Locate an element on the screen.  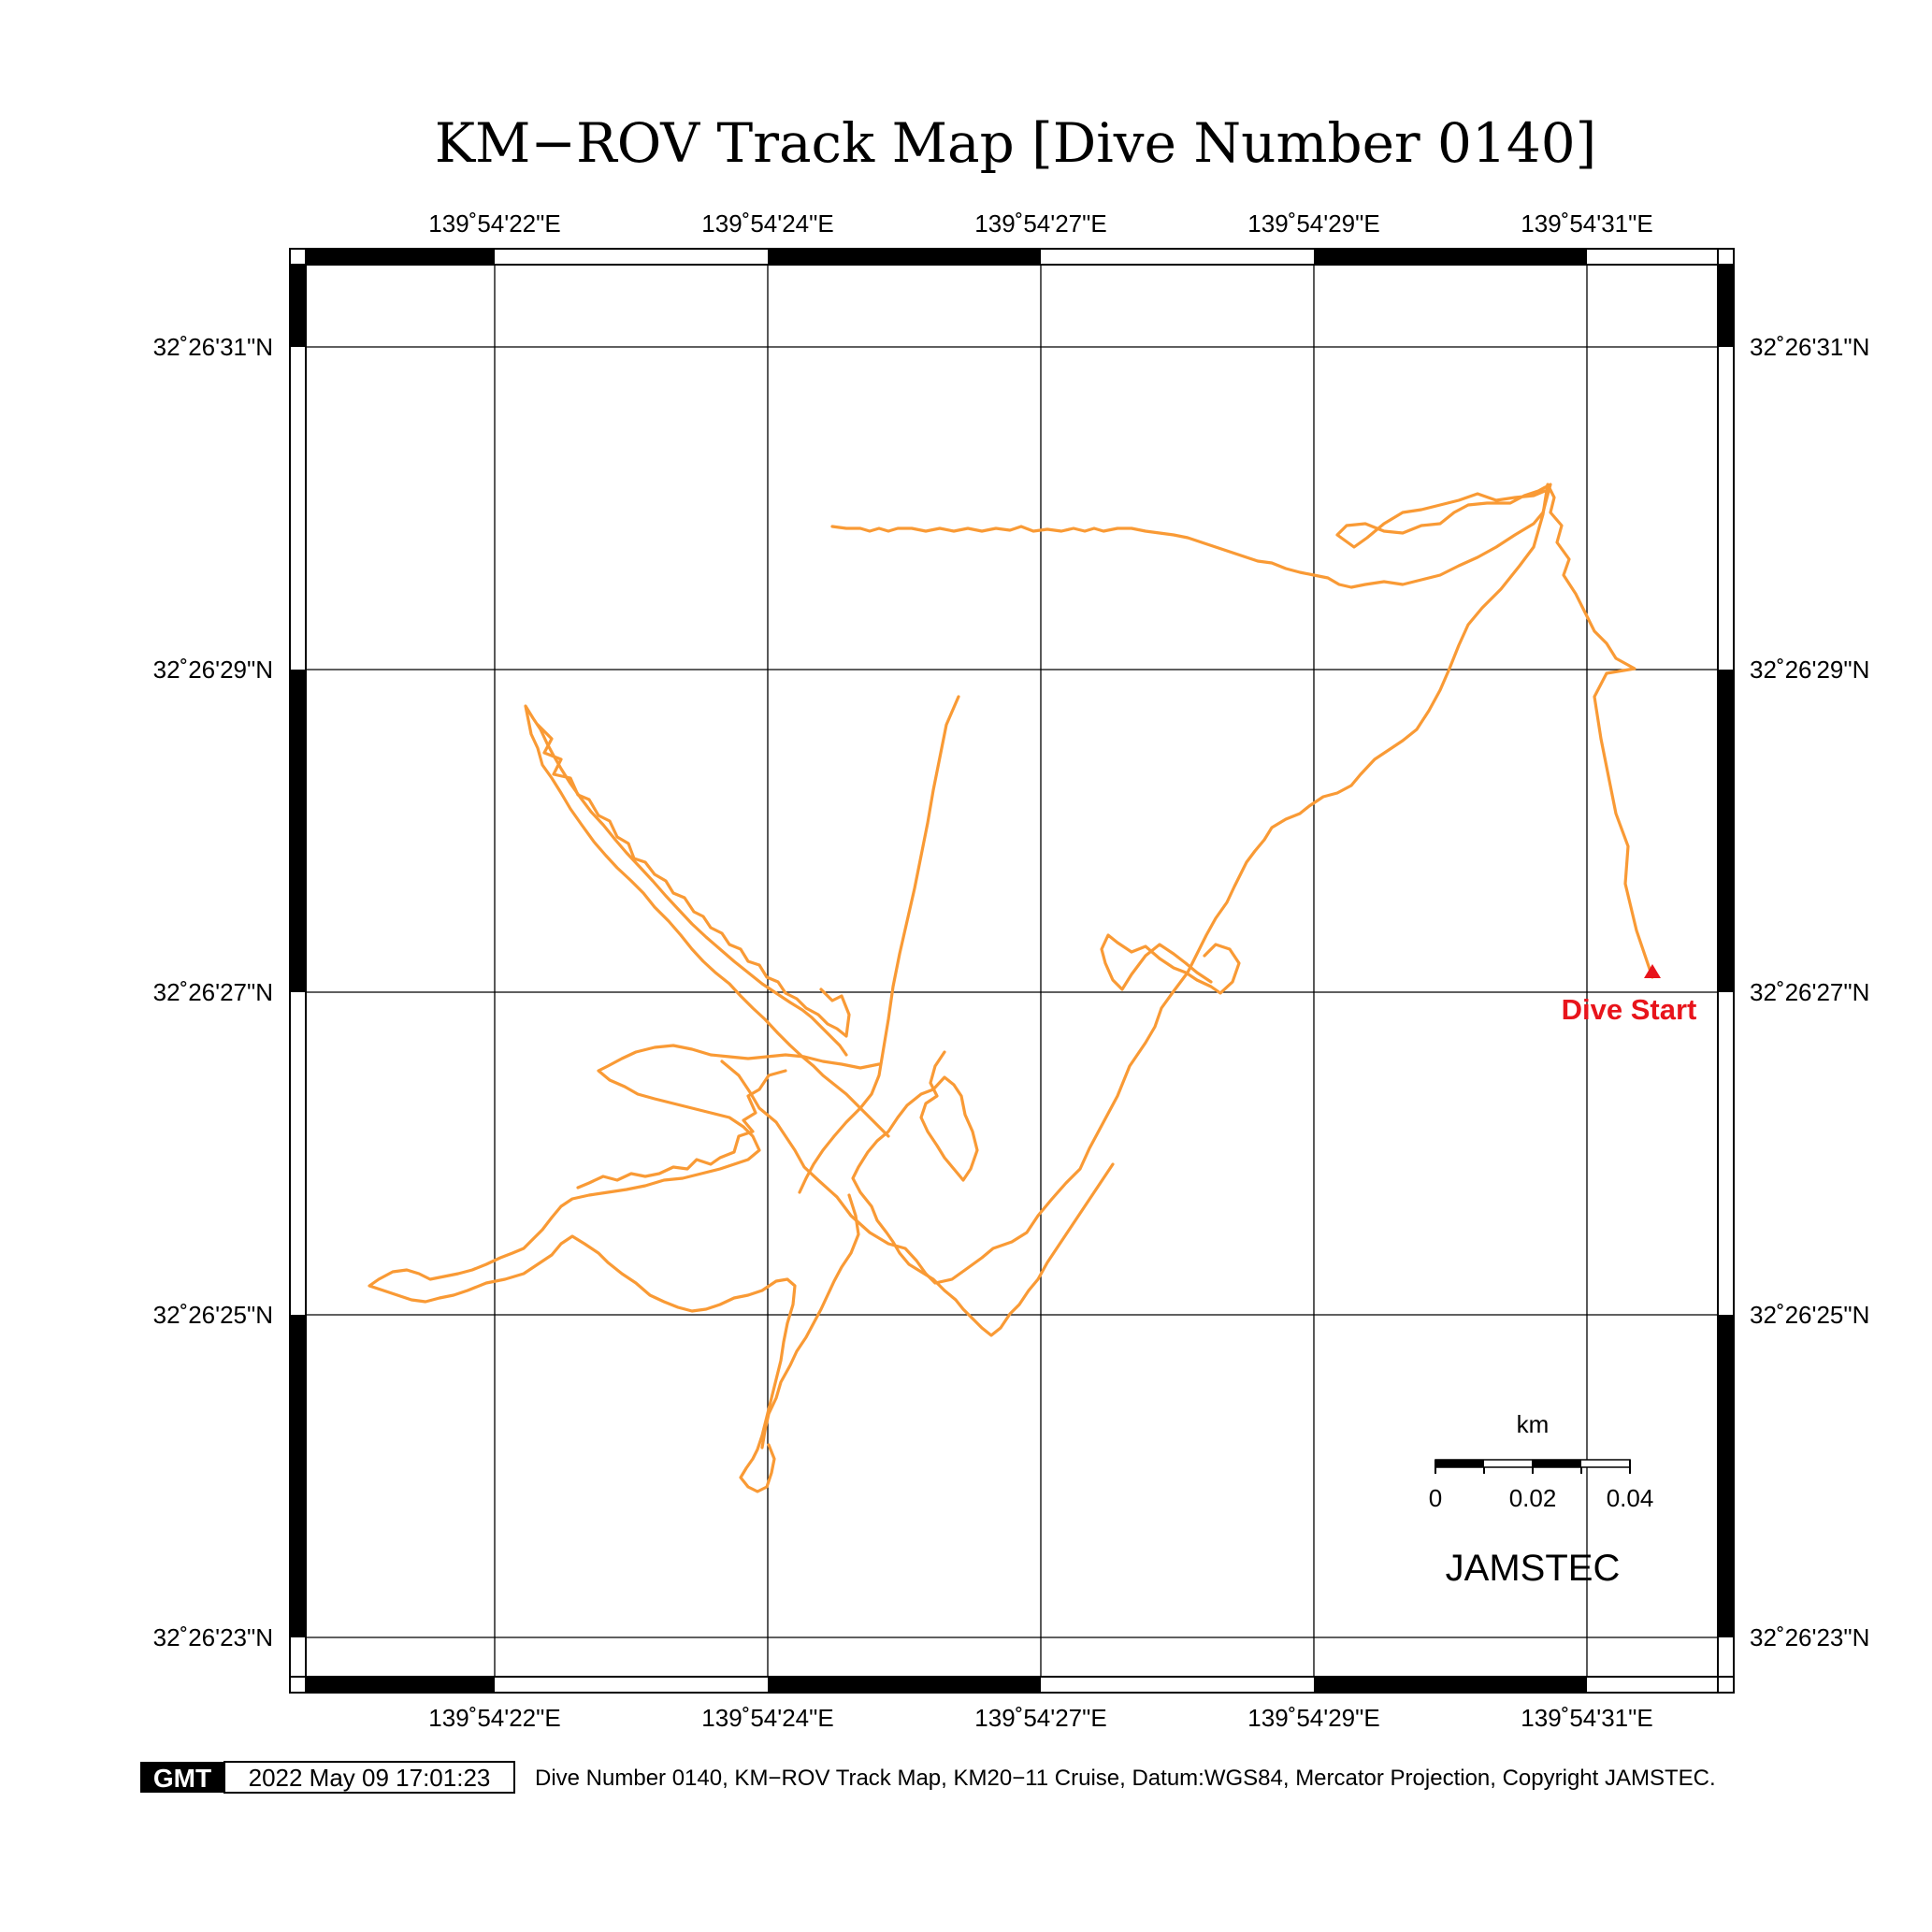
timestamp-box is located at coordinates (369, 1777).